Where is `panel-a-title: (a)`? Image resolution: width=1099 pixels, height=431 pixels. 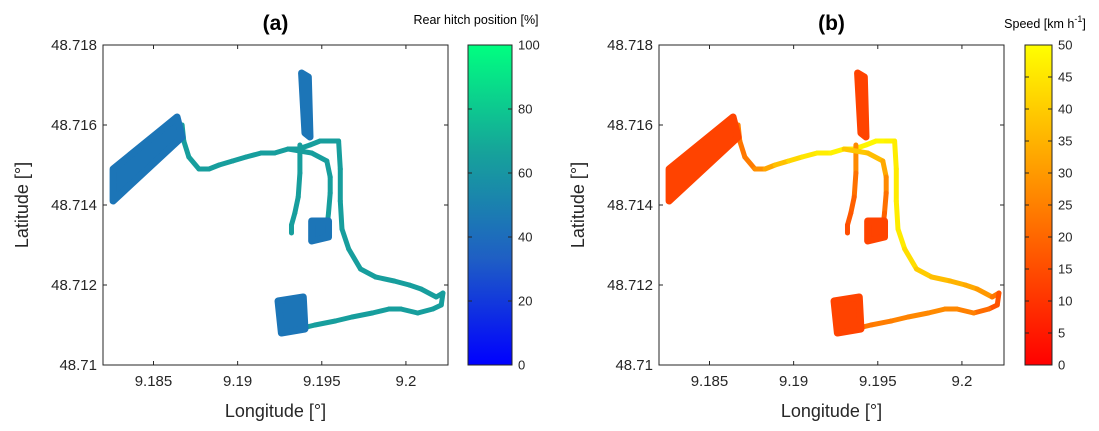
panel-a-title: (a) is located at coordinates (276, 23).